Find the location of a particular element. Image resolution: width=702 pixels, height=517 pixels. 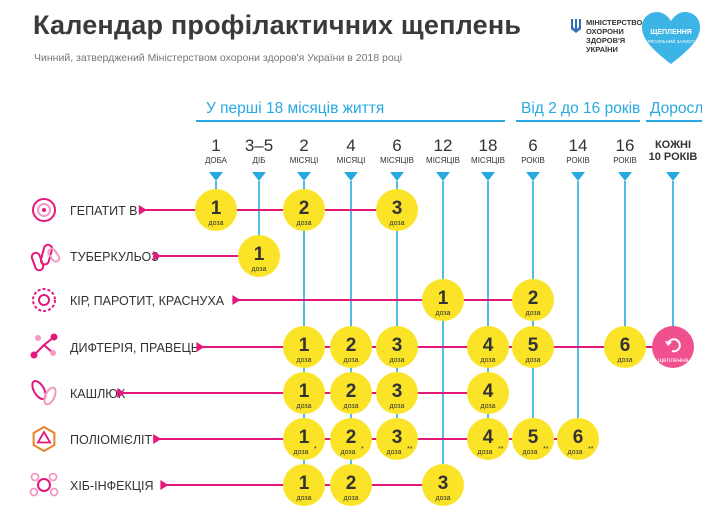

vaccination-heart-logo: ЩЕПЛЕННЯ #ЯСИЛЬНИЙ ЗАХИСТ is located at coordinates (671, 38).